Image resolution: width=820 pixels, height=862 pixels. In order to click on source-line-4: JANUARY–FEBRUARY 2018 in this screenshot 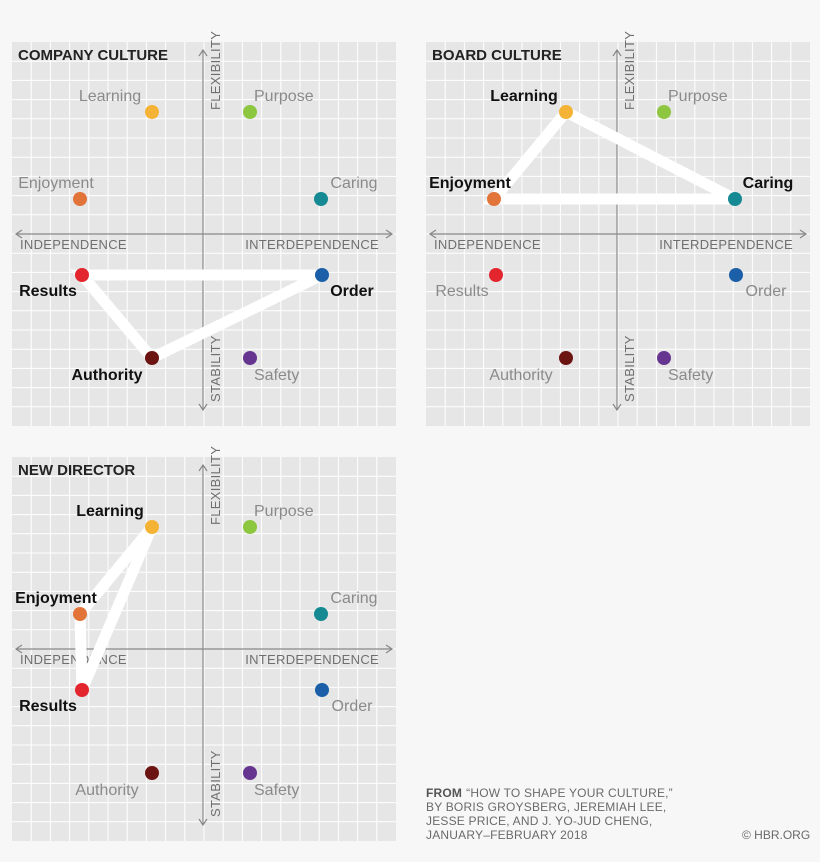, I will do `click(507, 835)`.